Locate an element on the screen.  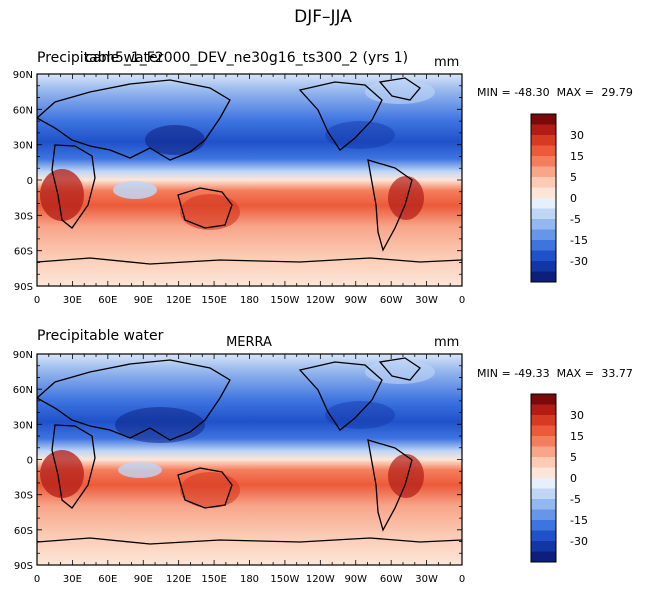
panel-2-blob-brazil is located at coordinates (406, 476).